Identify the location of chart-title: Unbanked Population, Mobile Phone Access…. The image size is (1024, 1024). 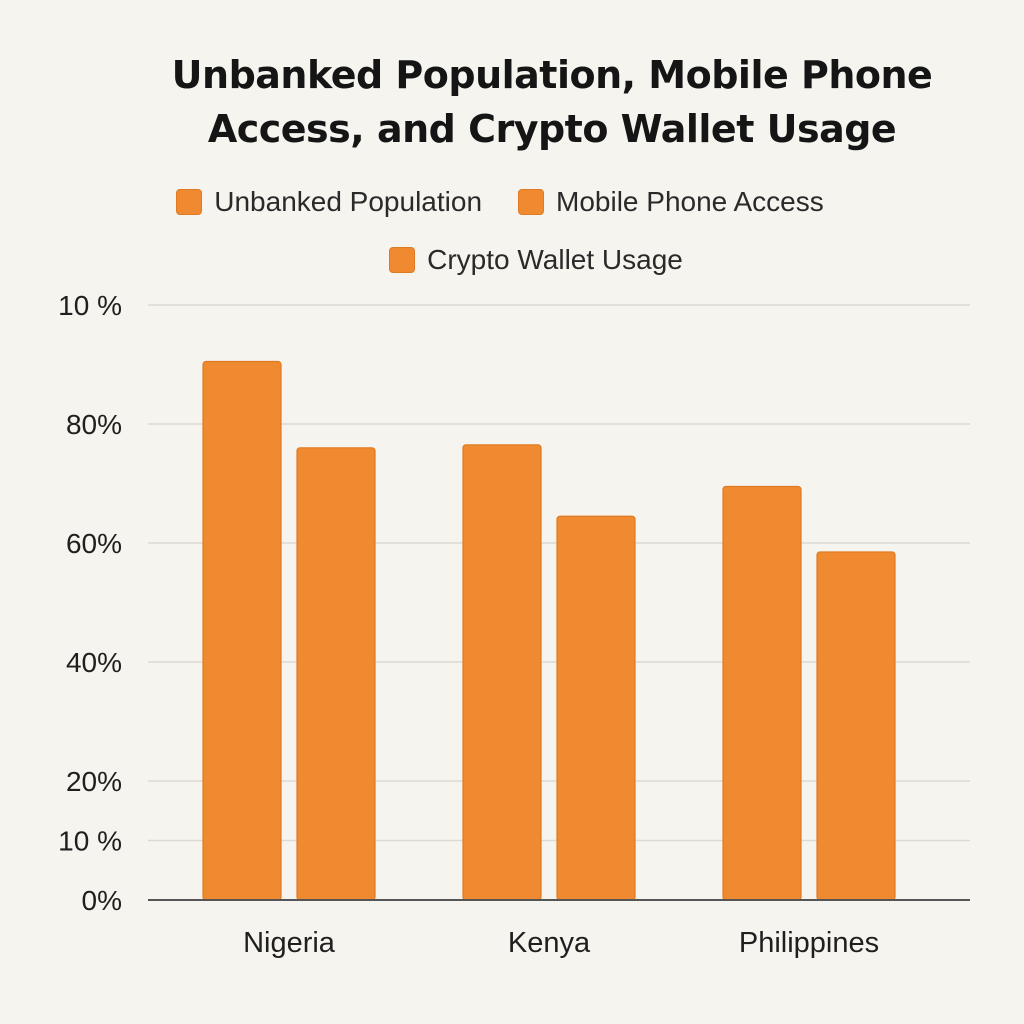
(512, 102).